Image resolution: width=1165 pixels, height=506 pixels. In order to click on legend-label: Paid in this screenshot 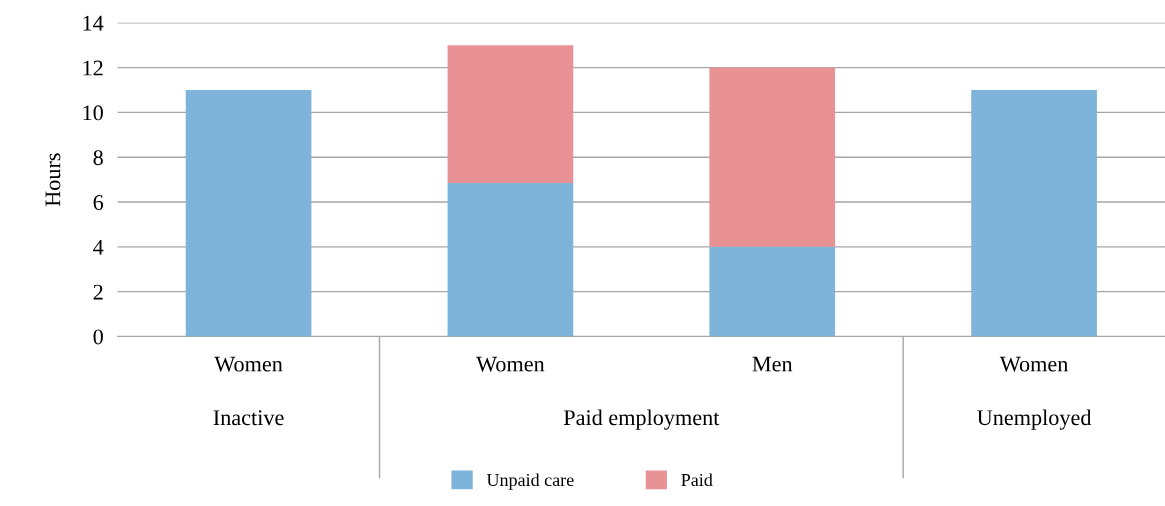, I will do `click(697, 480)`.